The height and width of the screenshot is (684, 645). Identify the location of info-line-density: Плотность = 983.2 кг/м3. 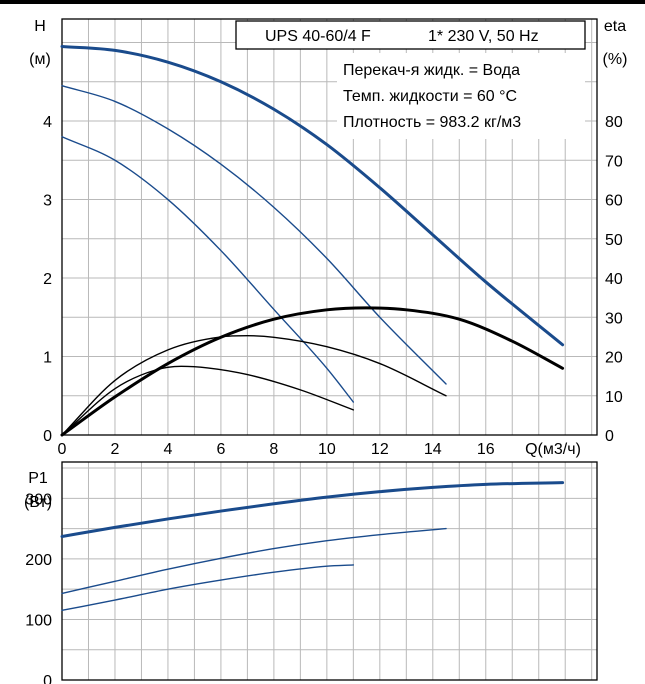
(432, 122).